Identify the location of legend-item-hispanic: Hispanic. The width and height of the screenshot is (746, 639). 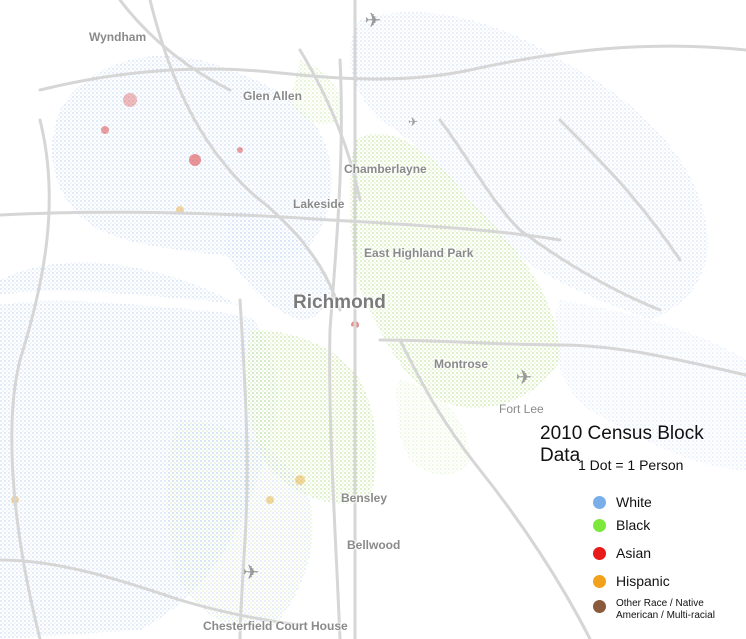
(631, 581).